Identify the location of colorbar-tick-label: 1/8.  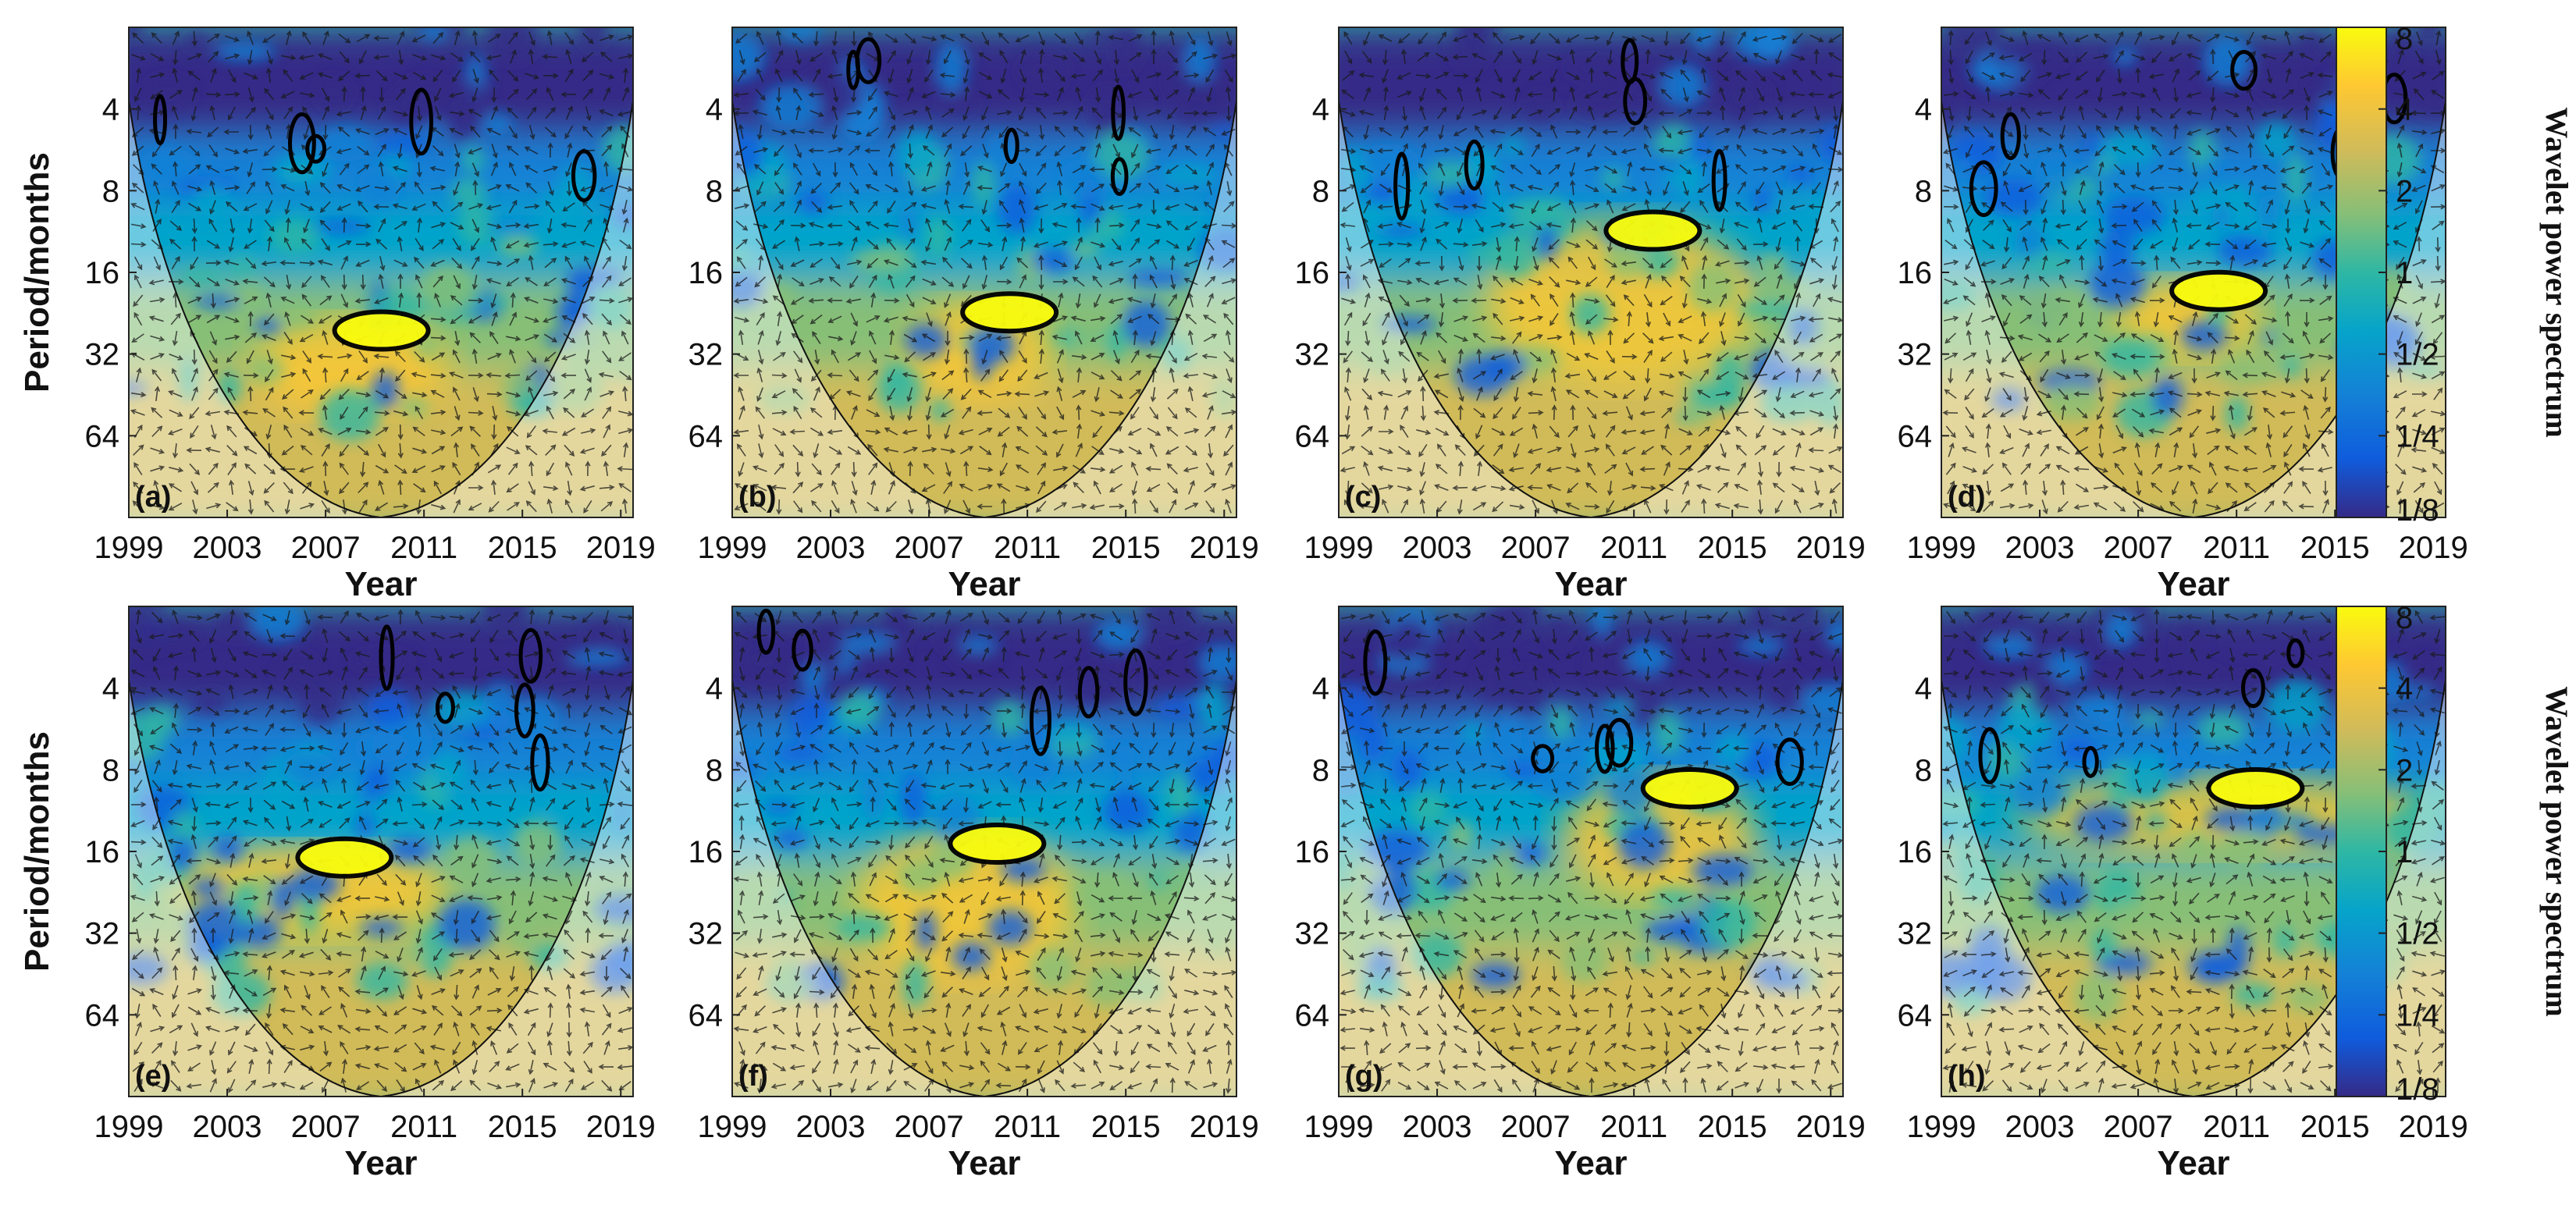
(2417, 511).